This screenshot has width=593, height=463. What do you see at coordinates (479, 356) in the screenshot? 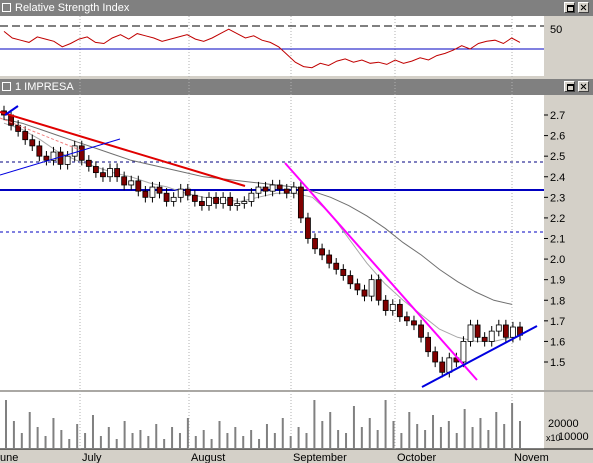
I see `blue-support-trendline` at bounding box center [479, 356].